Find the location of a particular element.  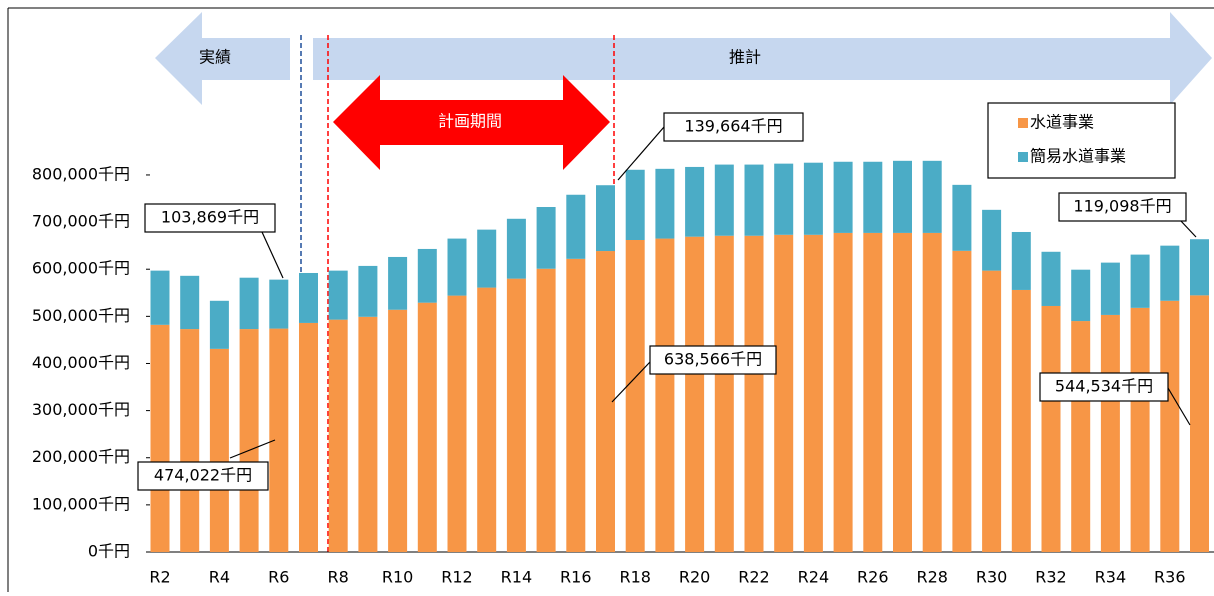

x-tick-label: R14 is located at coordinates (516, 577).